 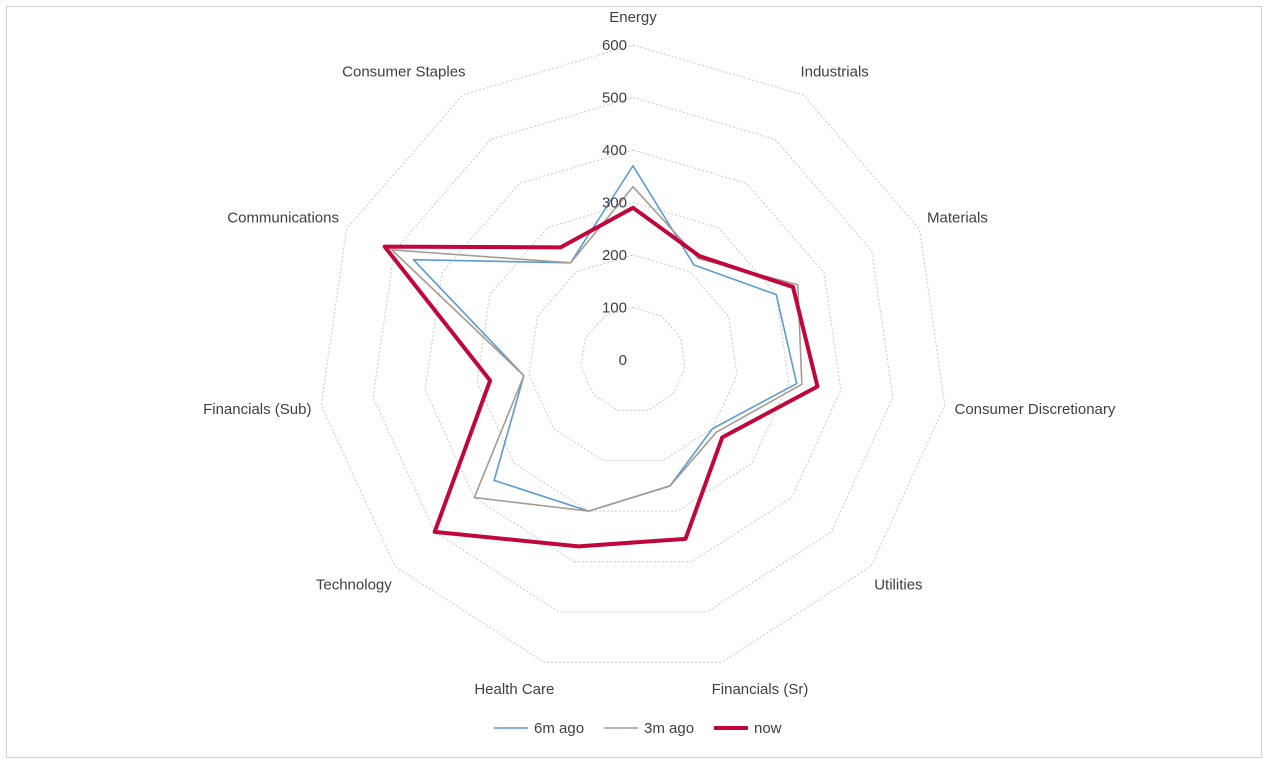 What do you see at coordinates (283, 218) in the screenshot?
I see `category-label: Communications` at bounding box center [283, 218].